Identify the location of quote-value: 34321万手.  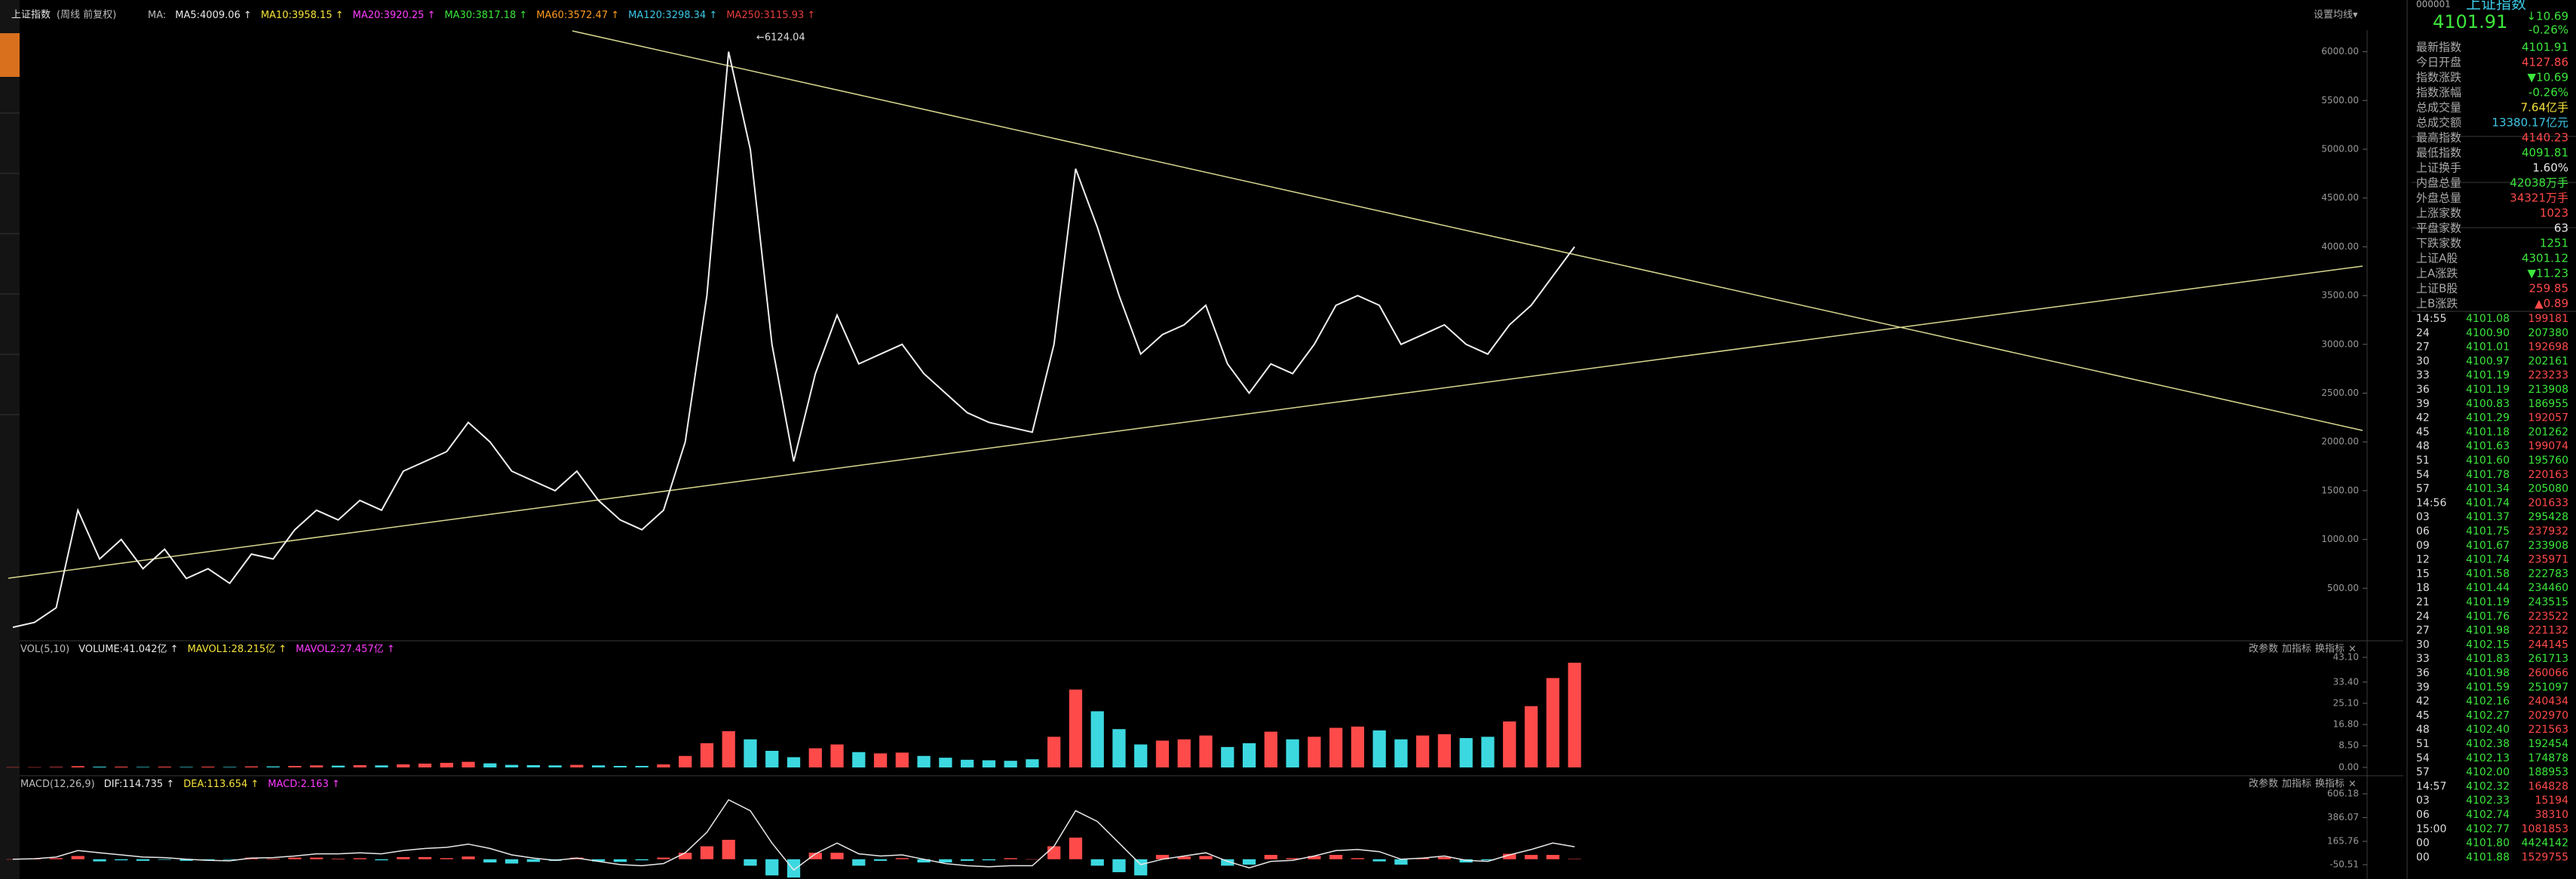
(2539, 198).